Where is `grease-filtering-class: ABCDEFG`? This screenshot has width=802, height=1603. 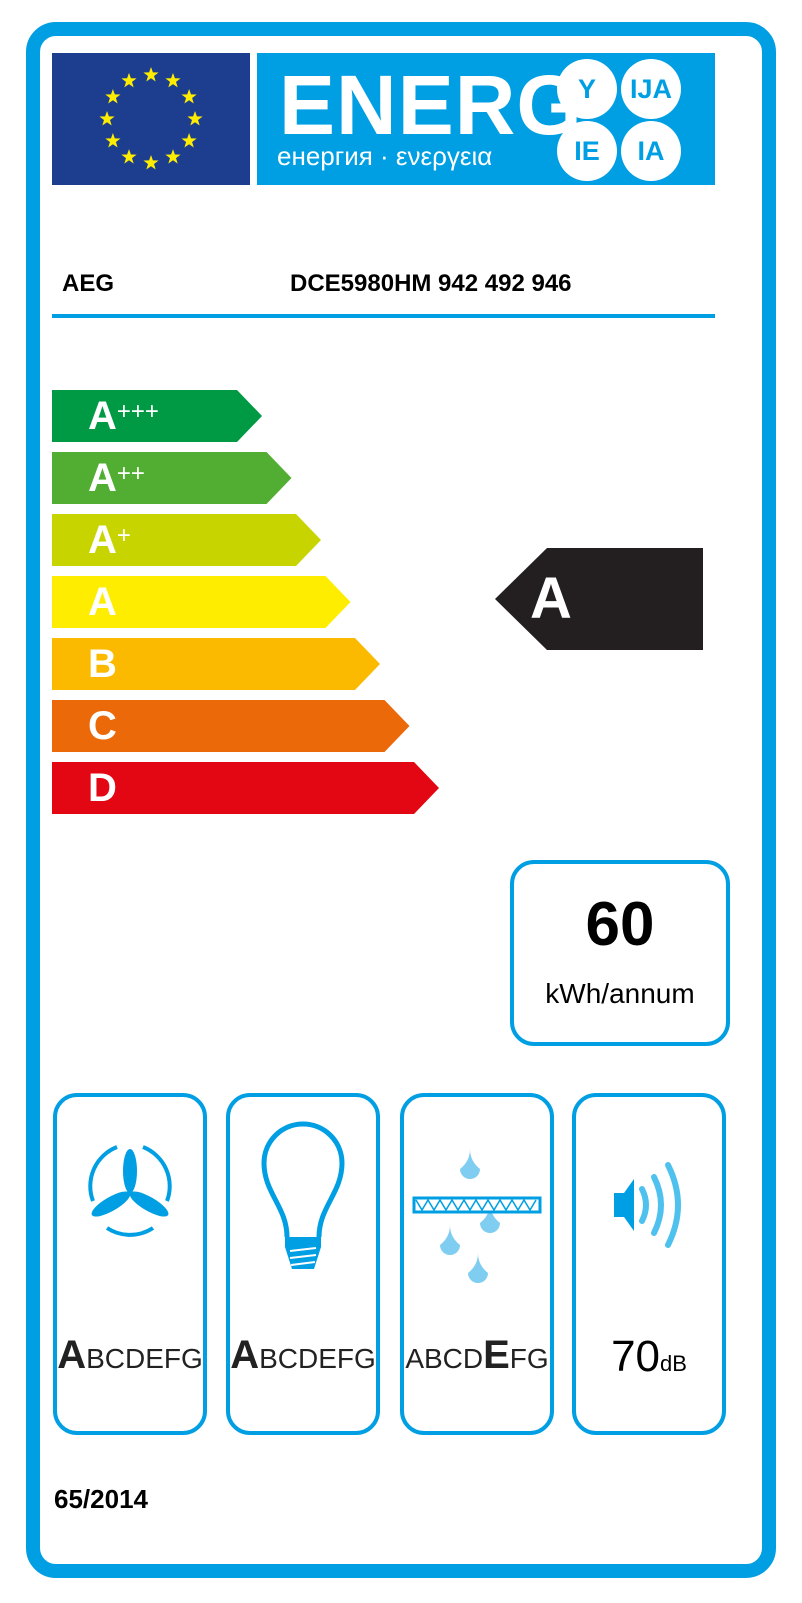 grease-filtering-class: ABCDEFG is located at coordinates (477, 1355).